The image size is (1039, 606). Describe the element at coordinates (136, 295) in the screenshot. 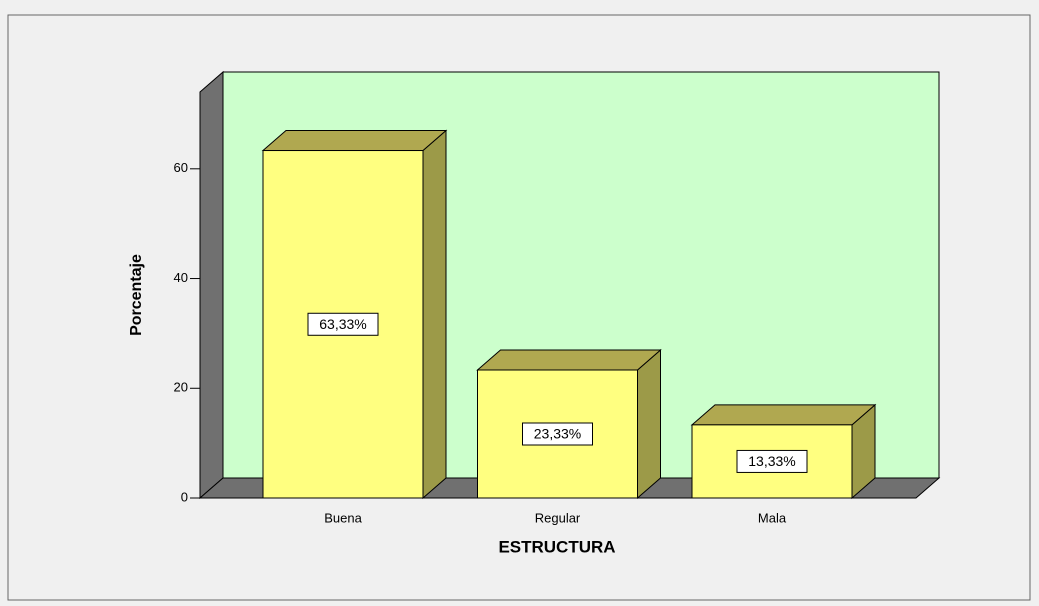

I see `y-axis-title: Porcentaje` at that location.